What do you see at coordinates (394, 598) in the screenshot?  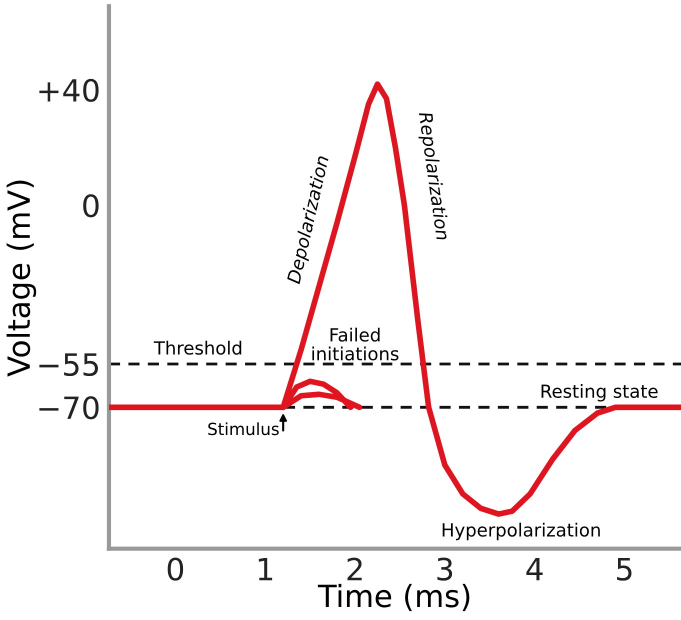 I see `x-axis-title: Time (ms)` at bounding box center [394, 598].